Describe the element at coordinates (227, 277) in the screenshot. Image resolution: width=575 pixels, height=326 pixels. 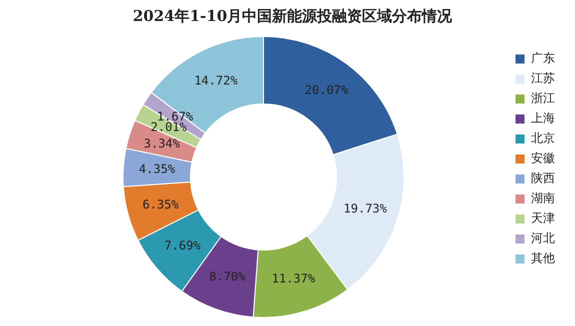
I see `data-label: 8.70%` at that location.